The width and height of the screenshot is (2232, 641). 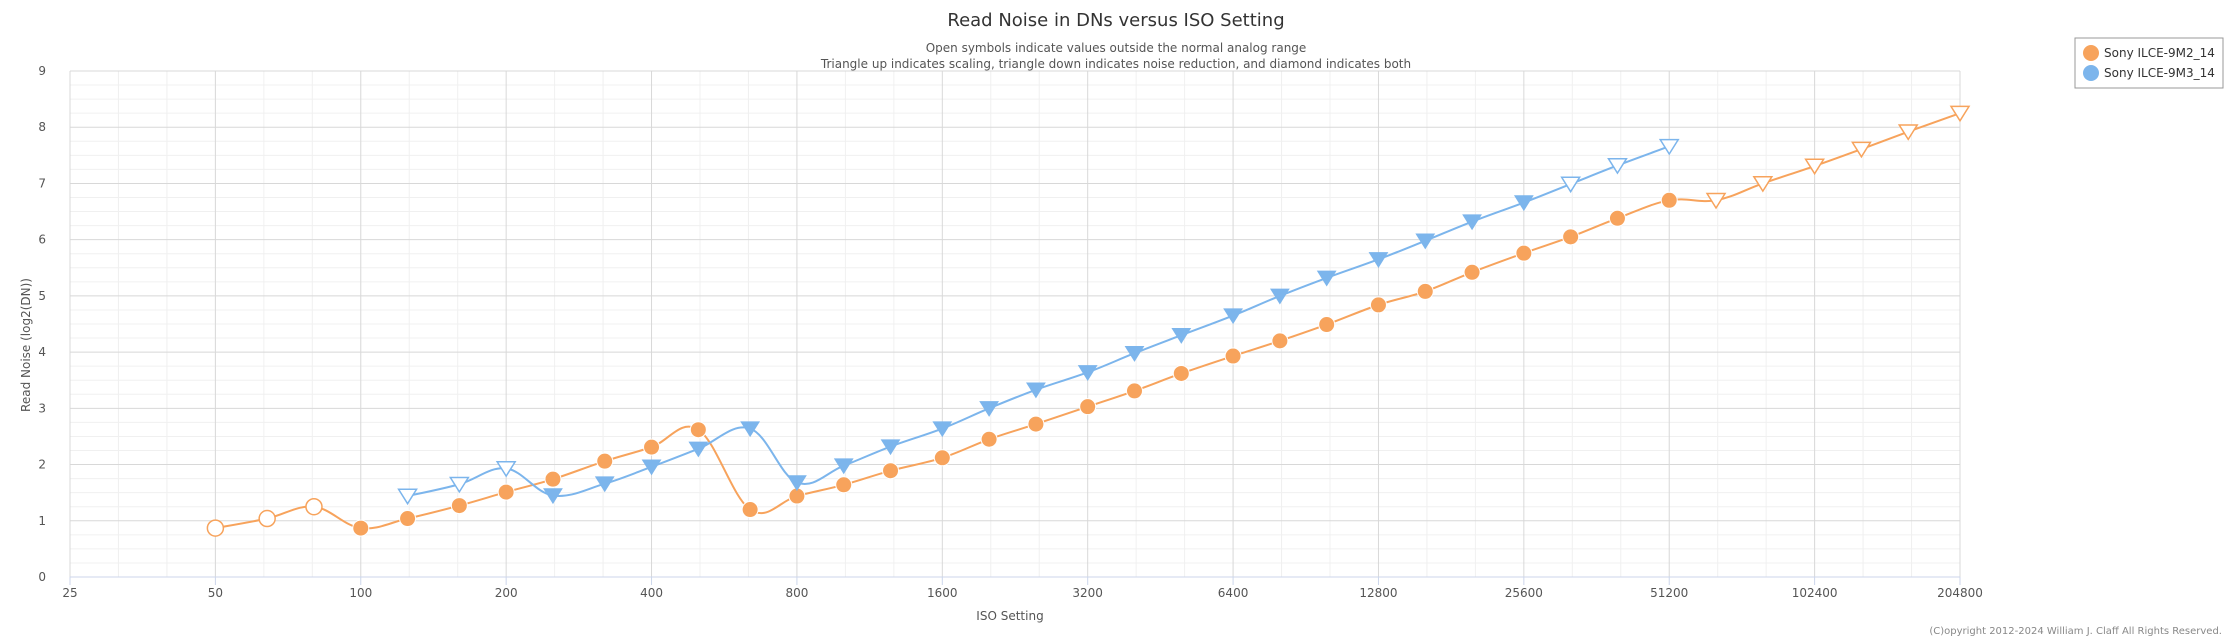 I want to click on y-tick-label: 7, so click(x=42, y=183).